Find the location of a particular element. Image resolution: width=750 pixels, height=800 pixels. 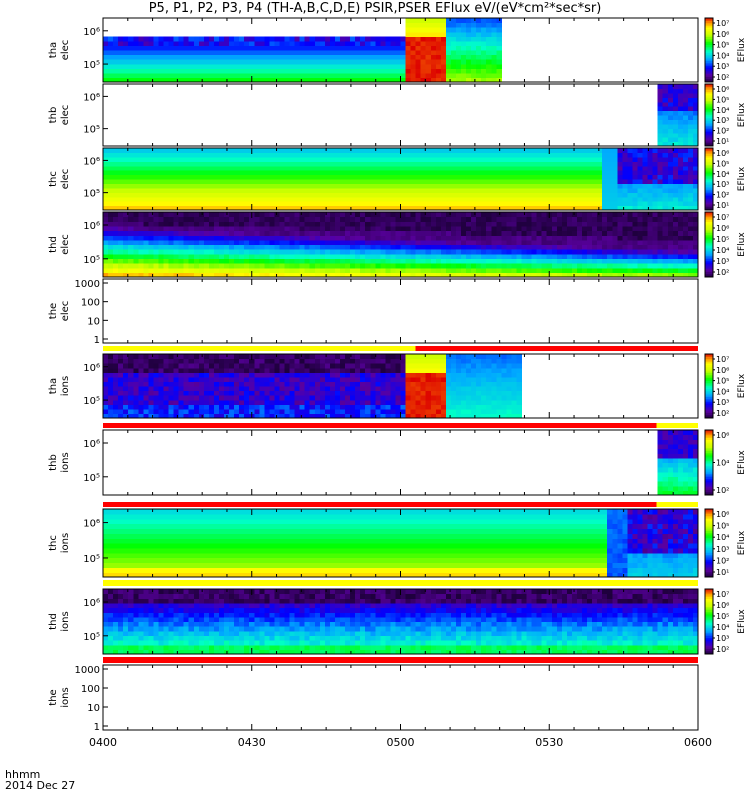

panel-frame-the-elec is located at coordinates (400, 311).